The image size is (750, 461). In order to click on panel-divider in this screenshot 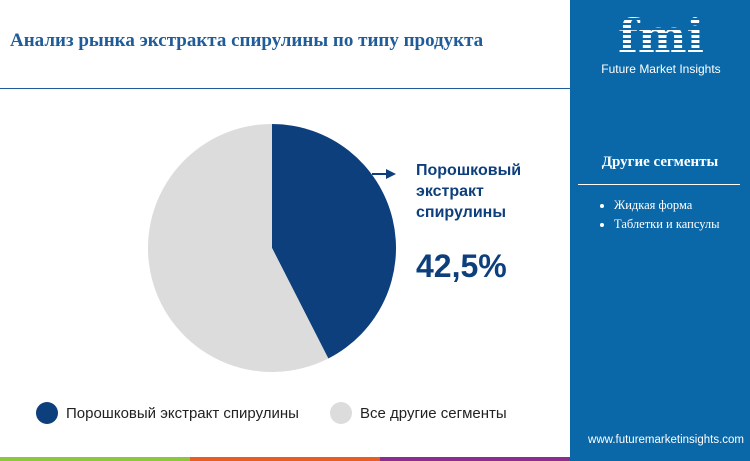, I will do `click(659, 184)`.